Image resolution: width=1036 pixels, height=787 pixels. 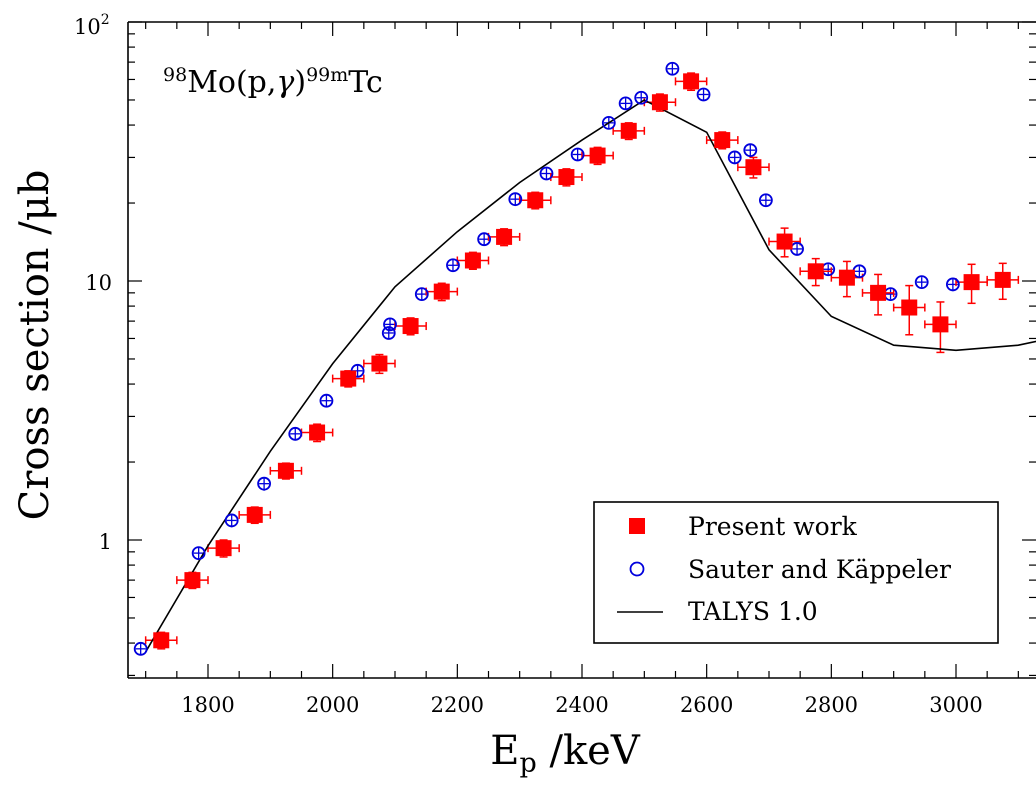 What do you see at coordinates (105, 542) in the screenshot?
I see `y-tick-label-1: 1` at bounding box center [105, 542].